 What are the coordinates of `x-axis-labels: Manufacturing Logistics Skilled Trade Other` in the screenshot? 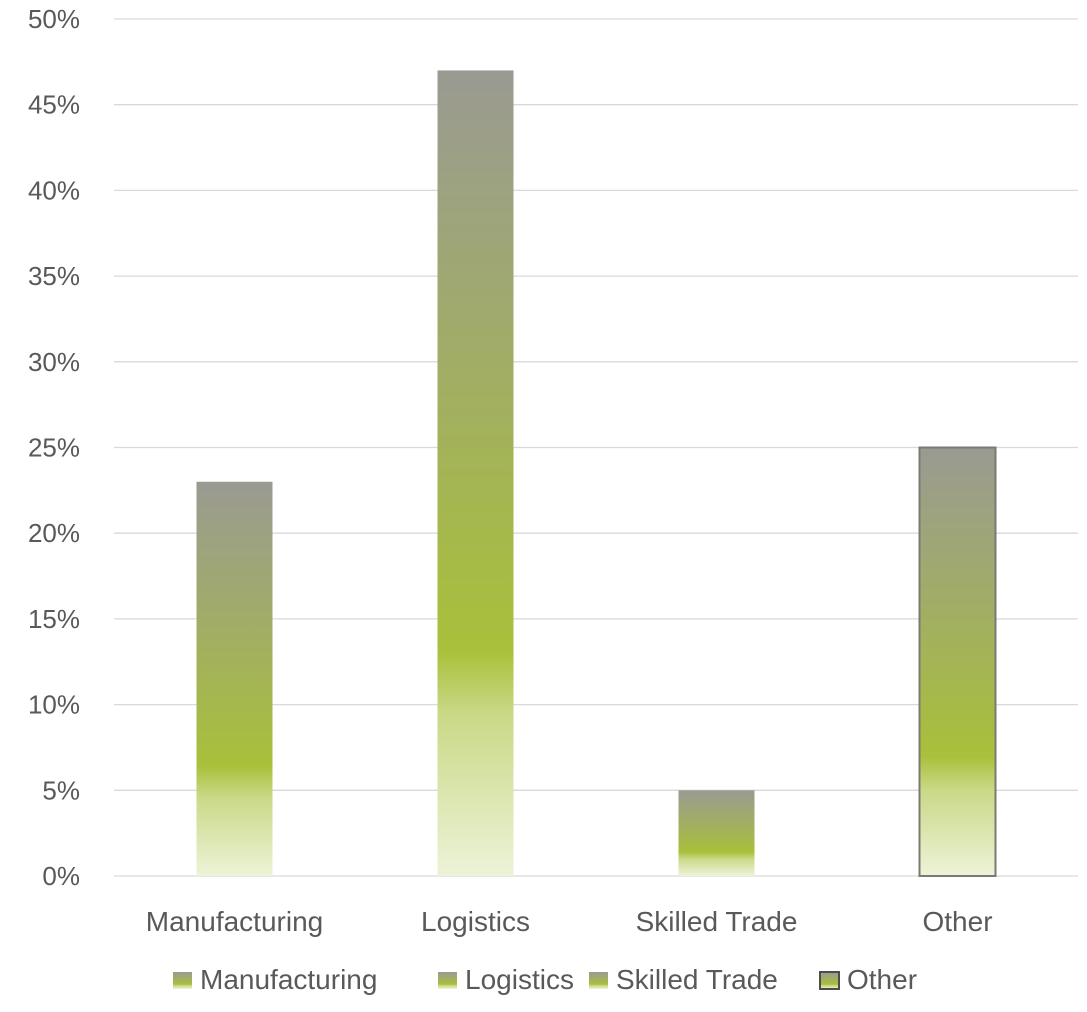 It's located at (569, 921).